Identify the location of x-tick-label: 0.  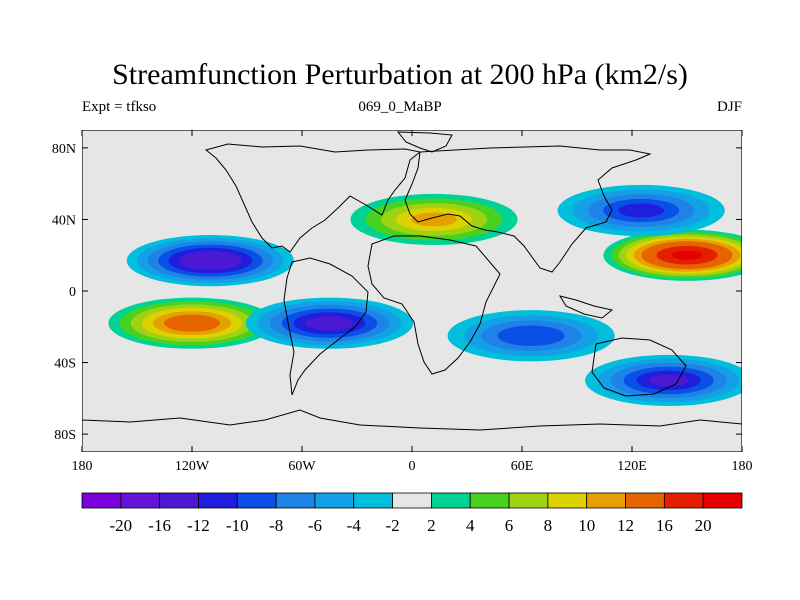
(412, 466).